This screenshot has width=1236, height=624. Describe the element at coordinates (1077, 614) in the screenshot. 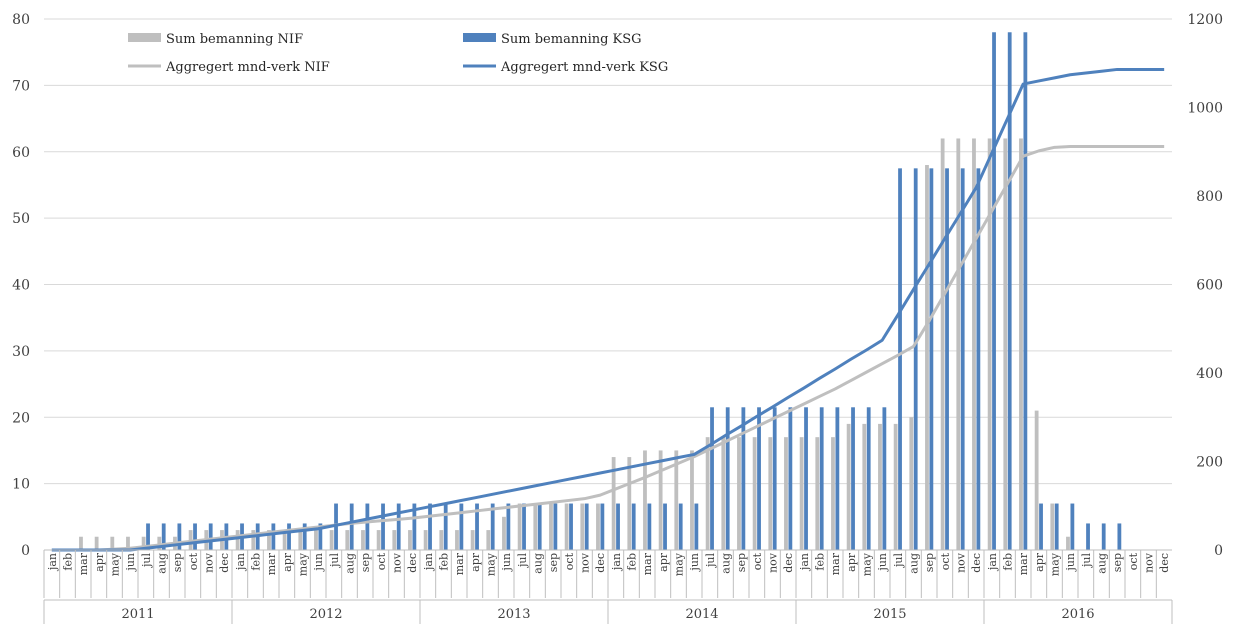

I see `year-label: 2016` at that location.